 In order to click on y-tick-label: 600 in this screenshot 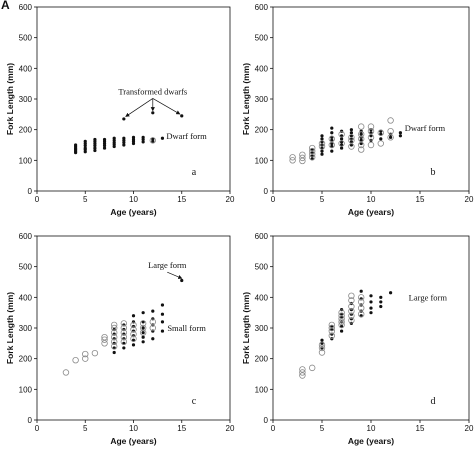, I will do `click(26, 7)`.